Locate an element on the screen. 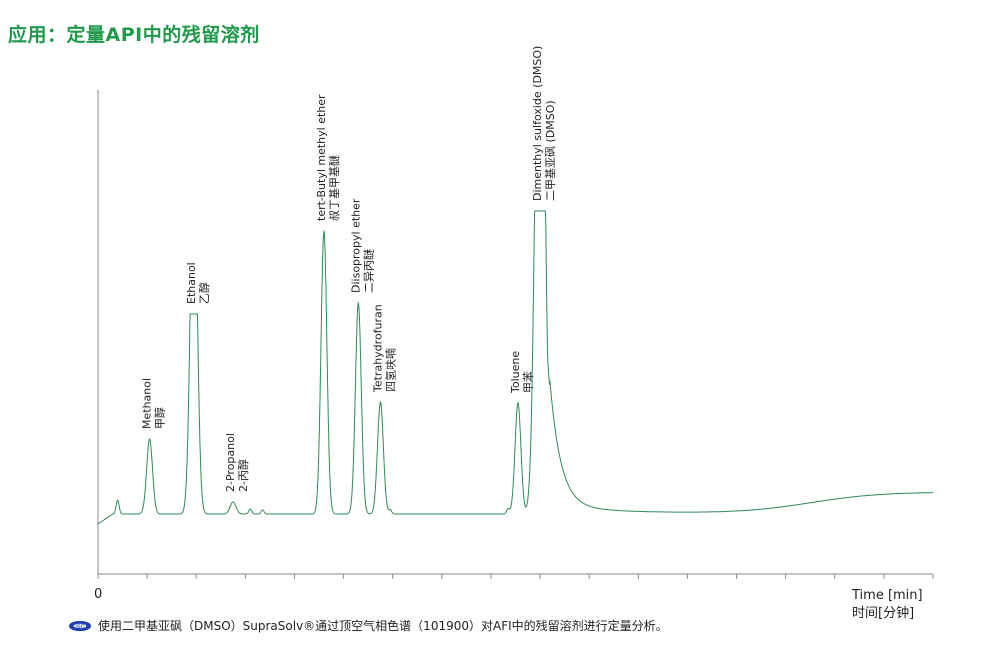  x-axis-label-zh: 时间[分钟] is located at coordinates (883, 613).